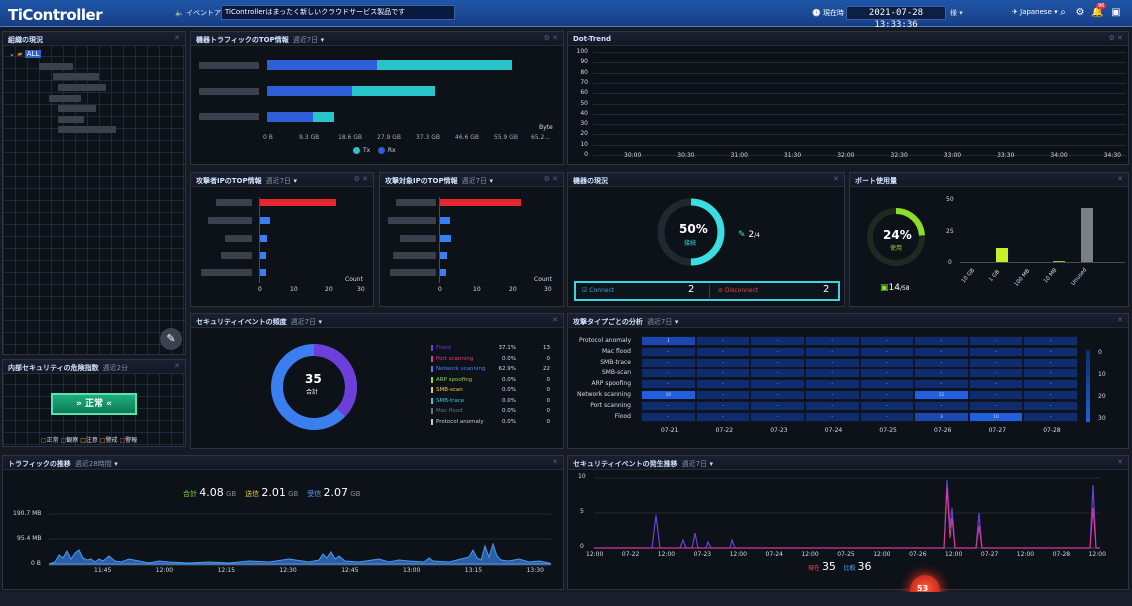  I want to click on search-icon: ⌕, so click(1063, 12).